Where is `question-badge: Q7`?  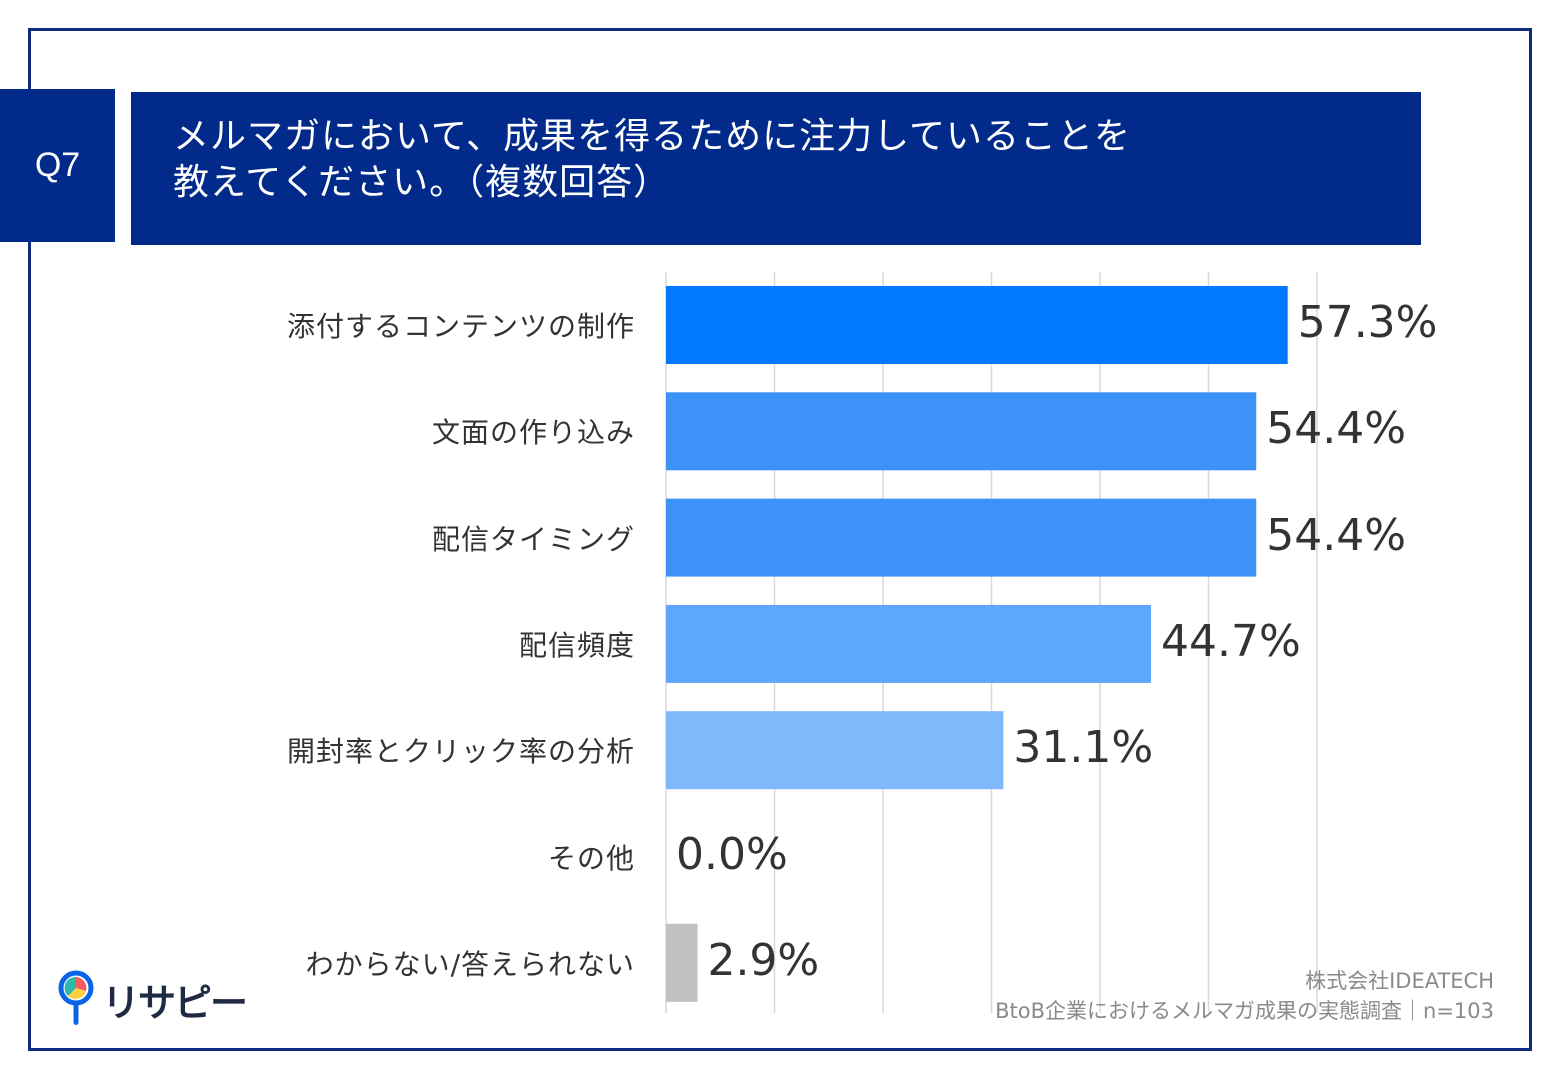
question-badge: Q7 is located at coordinates (57, 165).